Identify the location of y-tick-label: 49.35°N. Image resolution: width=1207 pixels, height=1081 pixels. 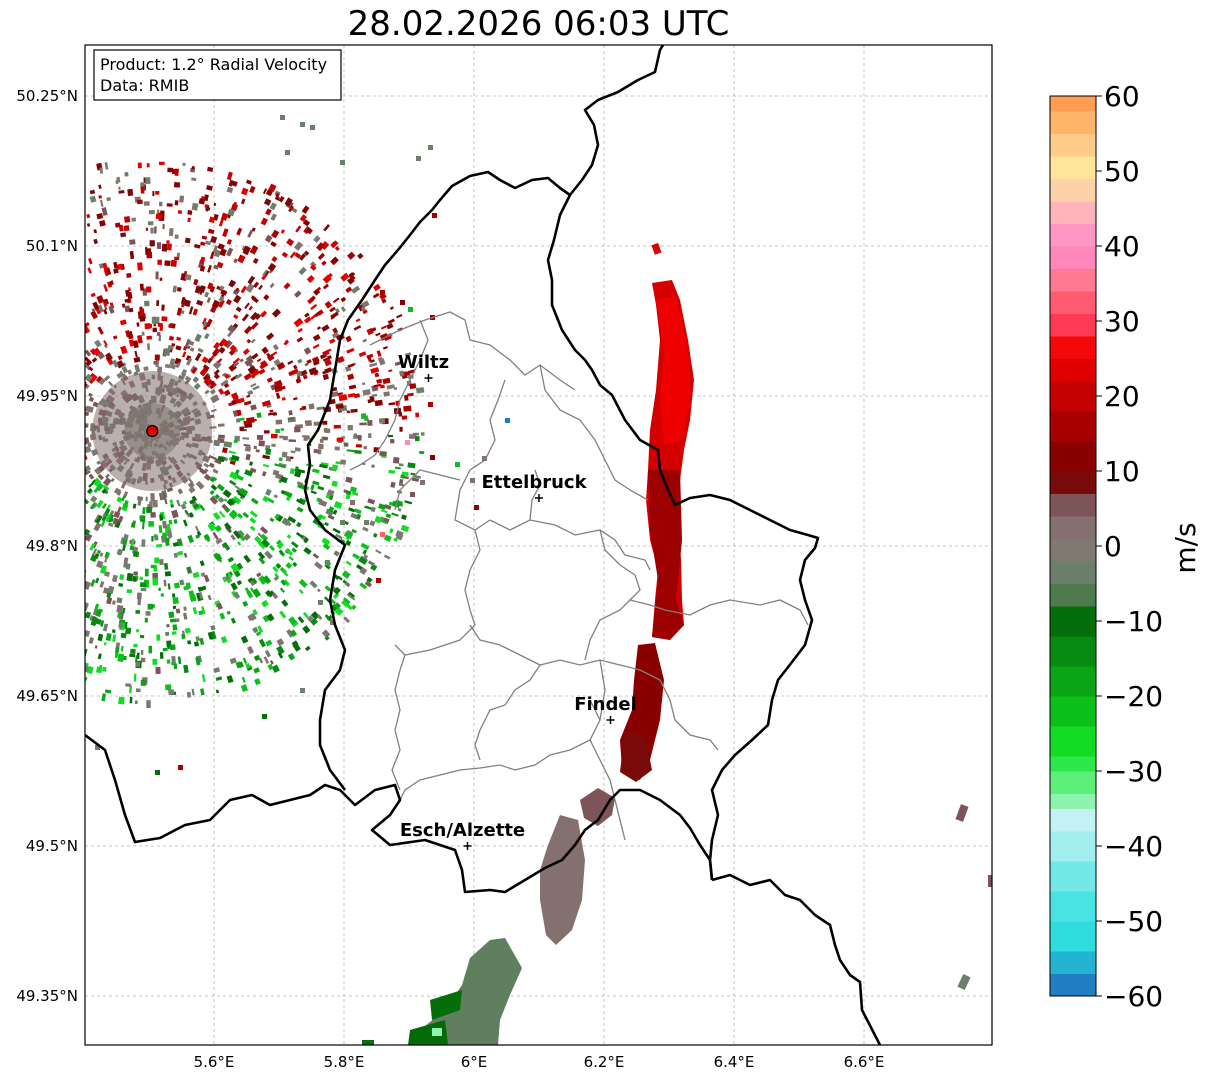
(47, 996).